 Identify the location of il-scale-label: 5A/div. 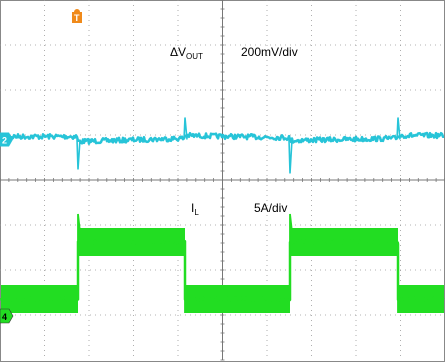
(270, 208).